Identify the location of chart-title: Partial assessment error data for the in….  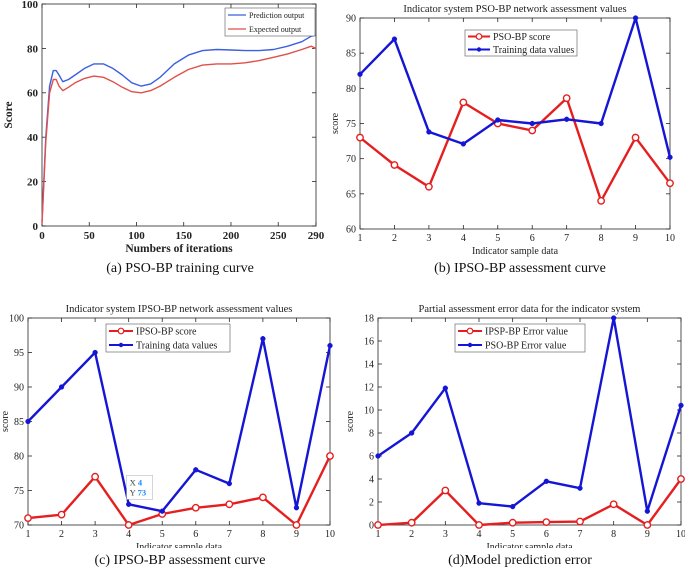
(530, 309).